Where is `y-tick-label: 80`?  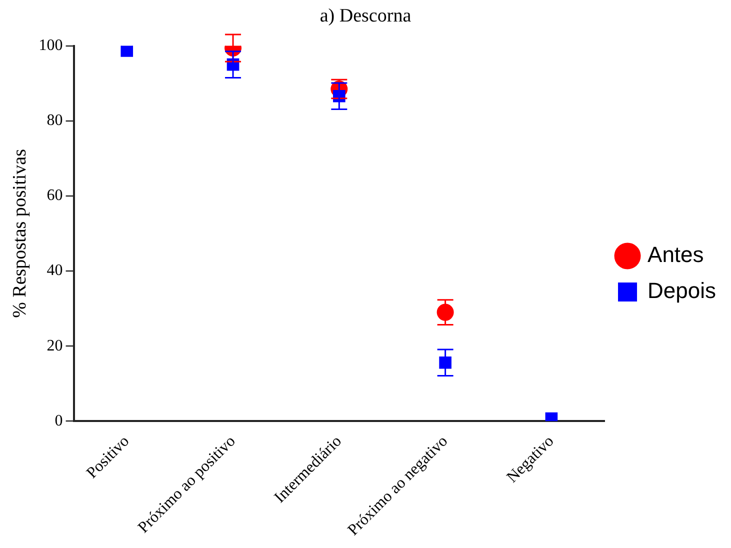
y-tick-label: 80 is located at coordinates (54, 121).